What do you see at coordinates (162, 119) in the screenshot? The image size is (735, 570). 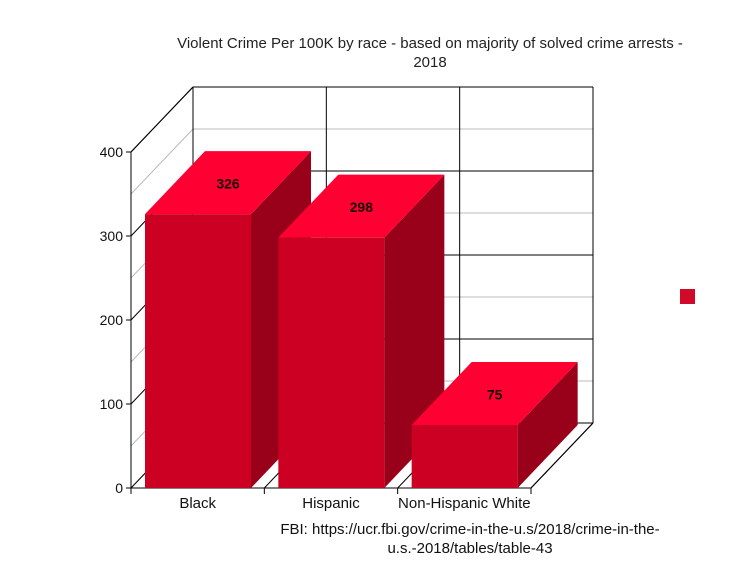 I see `side-top-edge` at bounding box center [162, 119].